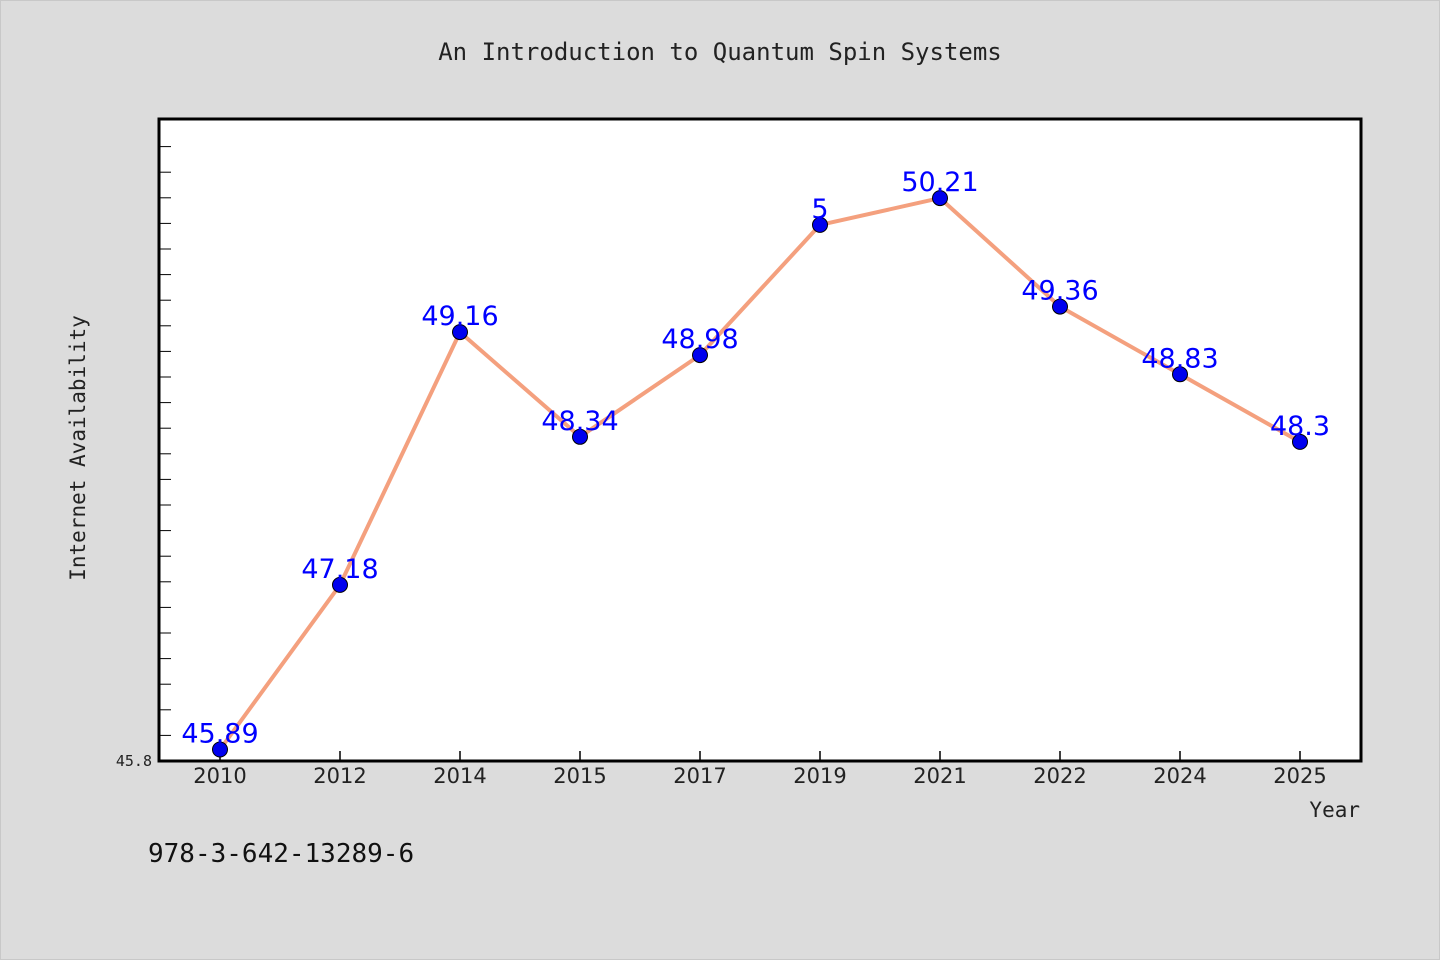 Image resolution: width=1440 pixels, height=960 pixels. I want to click on x-tick-label: 2025, so click(1299, 776).